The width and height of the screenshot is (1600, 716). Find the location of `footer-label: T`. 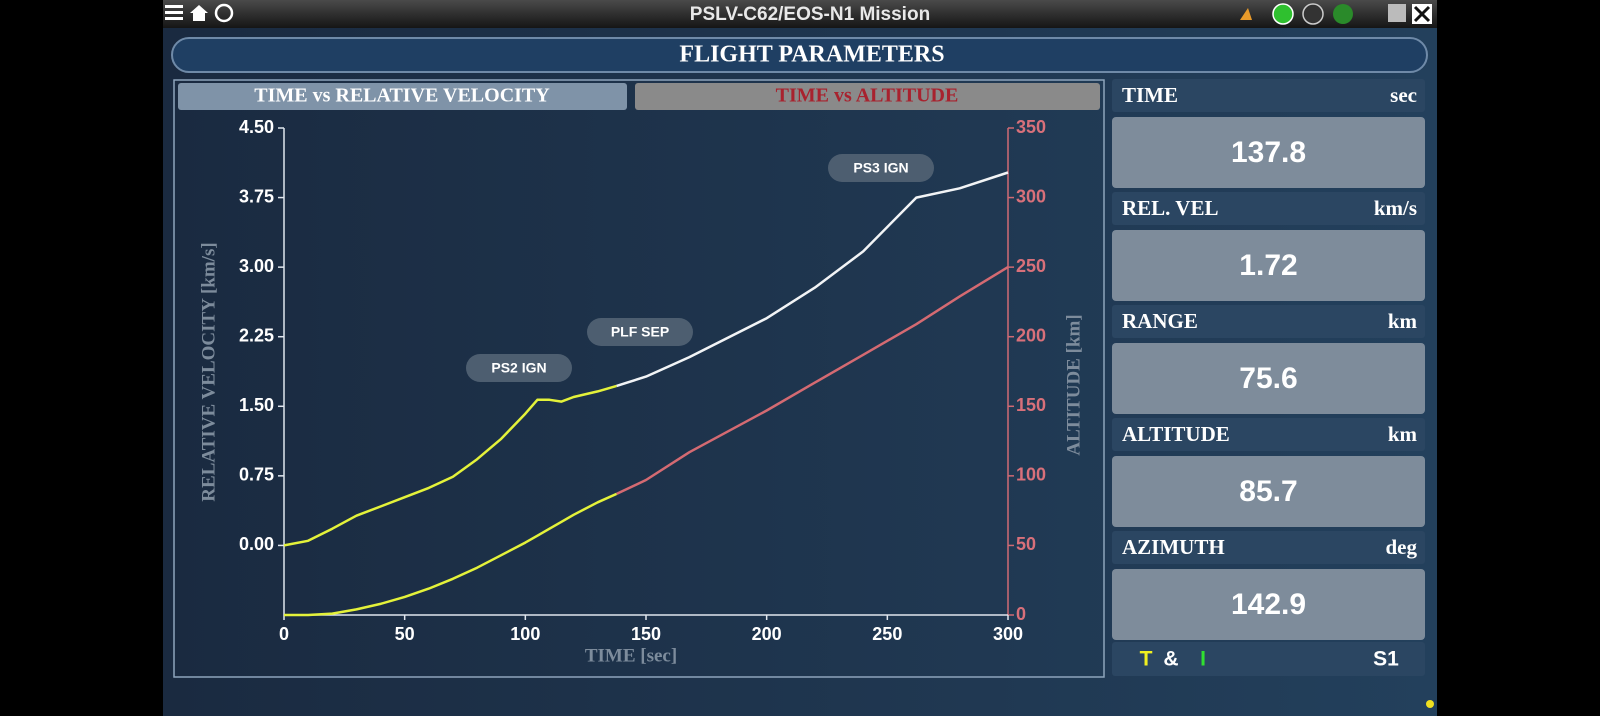

footer-label: T is located at coordinates (1146, 659).